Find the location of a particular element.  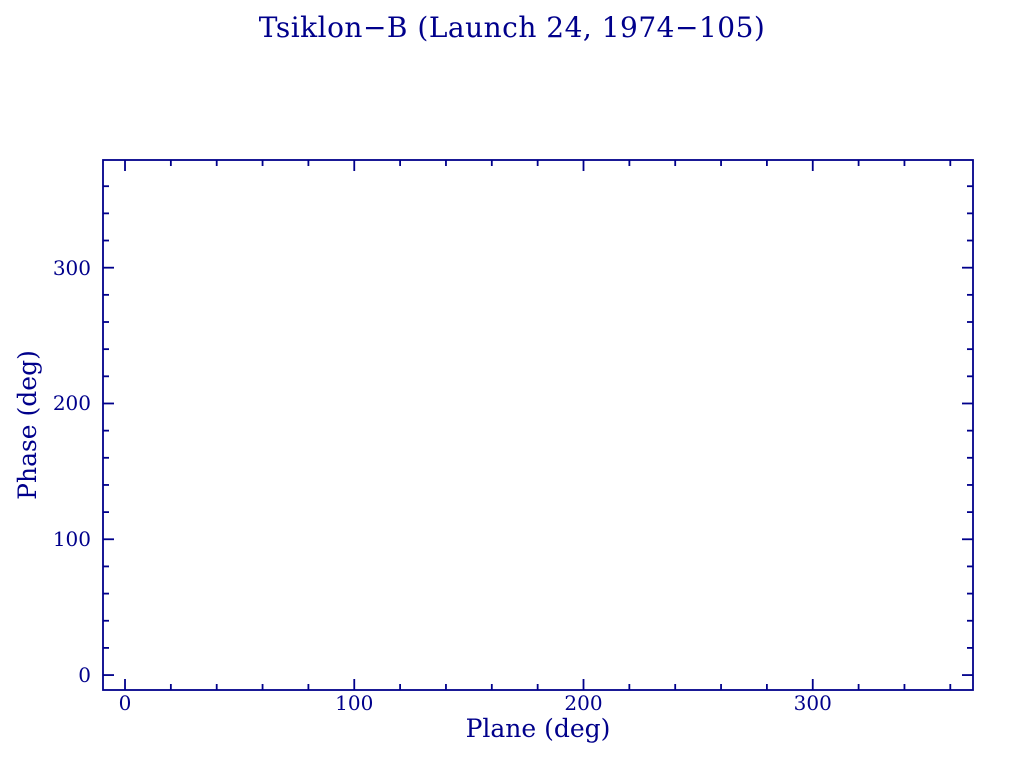

y-tick-label: 0 is located at coordinates (84, 675).